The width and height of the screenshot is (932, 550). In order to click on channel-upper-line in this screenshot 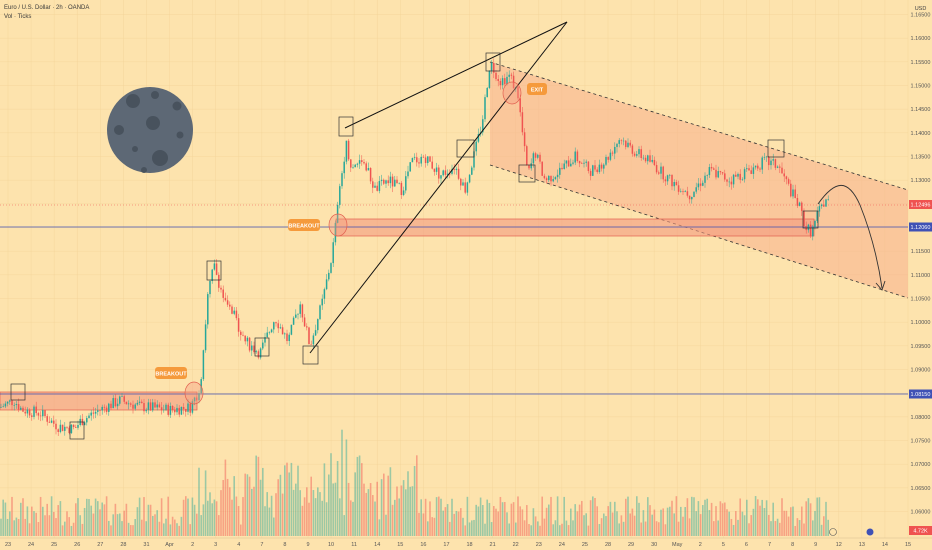, I will do `click(699, 126)`.